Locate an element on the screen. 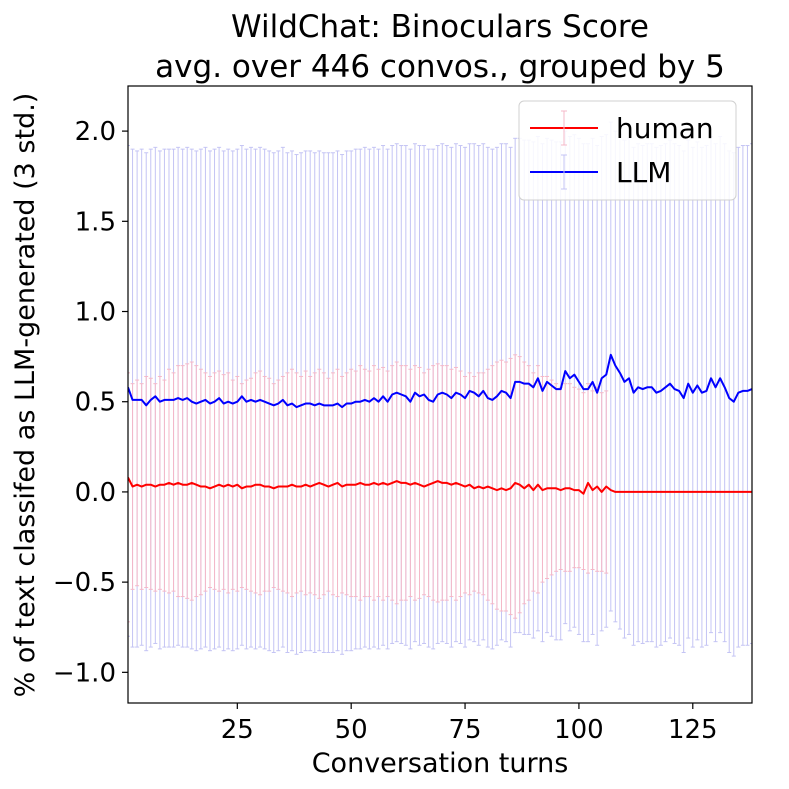  y-tick-label: 2.0 is located at coordinates (95, 132).